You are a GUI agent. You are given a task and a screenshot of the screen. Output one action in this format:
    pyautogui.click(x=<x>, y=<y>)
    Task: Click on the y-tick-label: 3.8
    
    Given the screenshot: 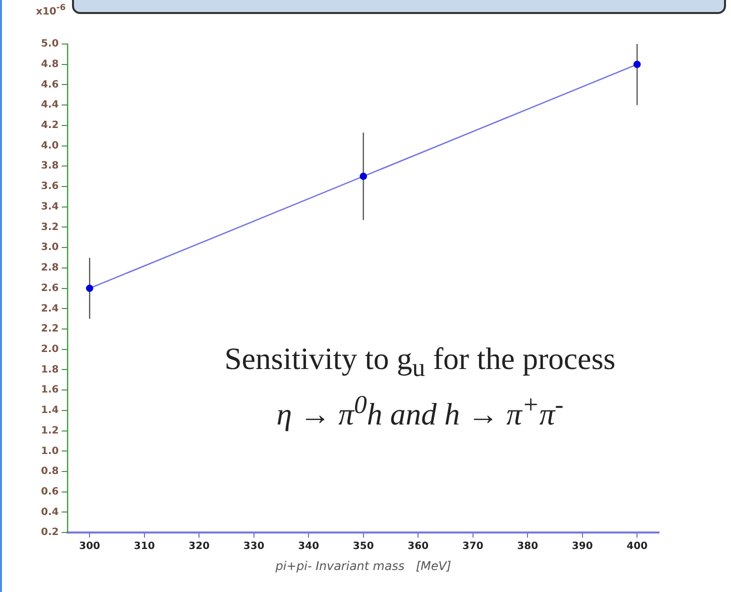 What is the action you would take?
    pyautogui.click(x=49, y=166)
    